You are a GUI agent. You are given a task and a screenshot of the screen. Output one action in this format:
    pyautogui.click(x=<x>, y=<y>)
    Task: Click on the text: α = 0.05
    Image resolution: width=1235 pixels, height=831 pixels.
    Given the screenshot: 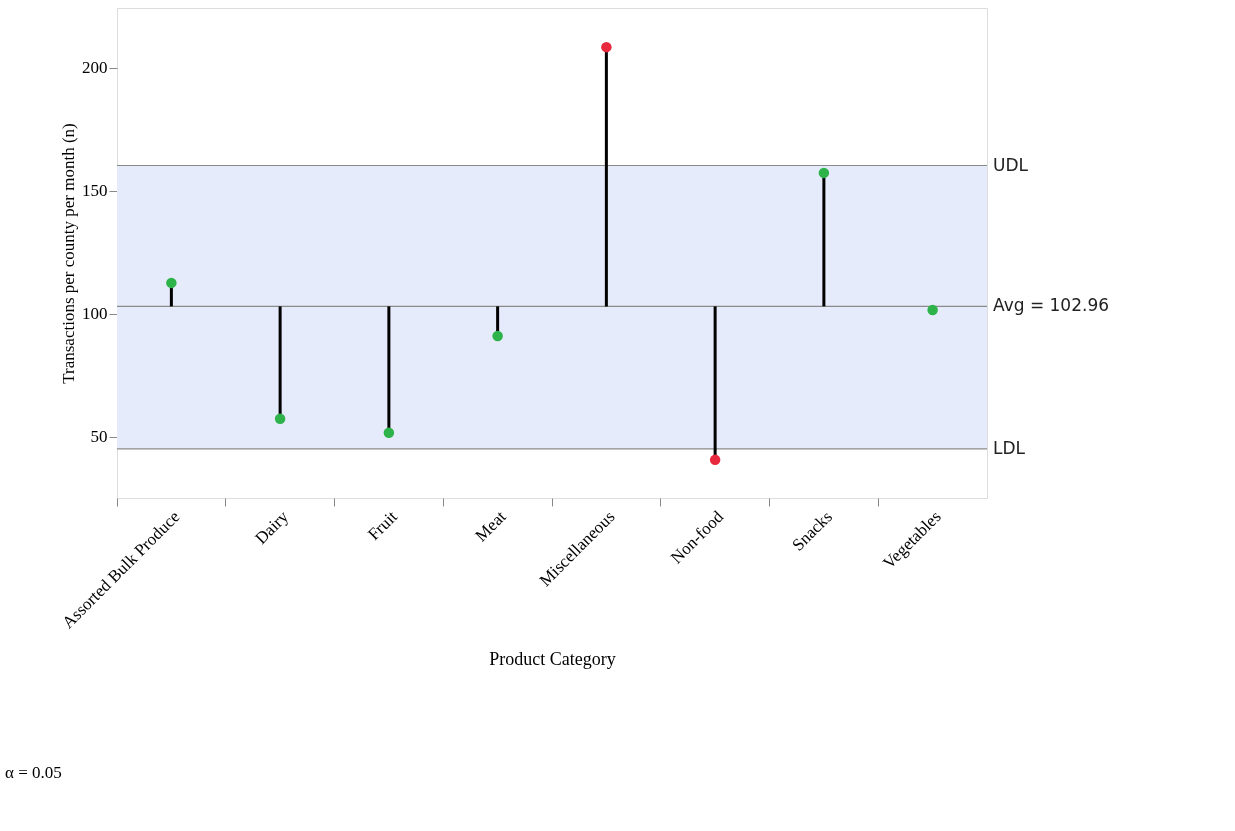 What is the action you would take?
    pyautogui.click(x=33, y=772)
    